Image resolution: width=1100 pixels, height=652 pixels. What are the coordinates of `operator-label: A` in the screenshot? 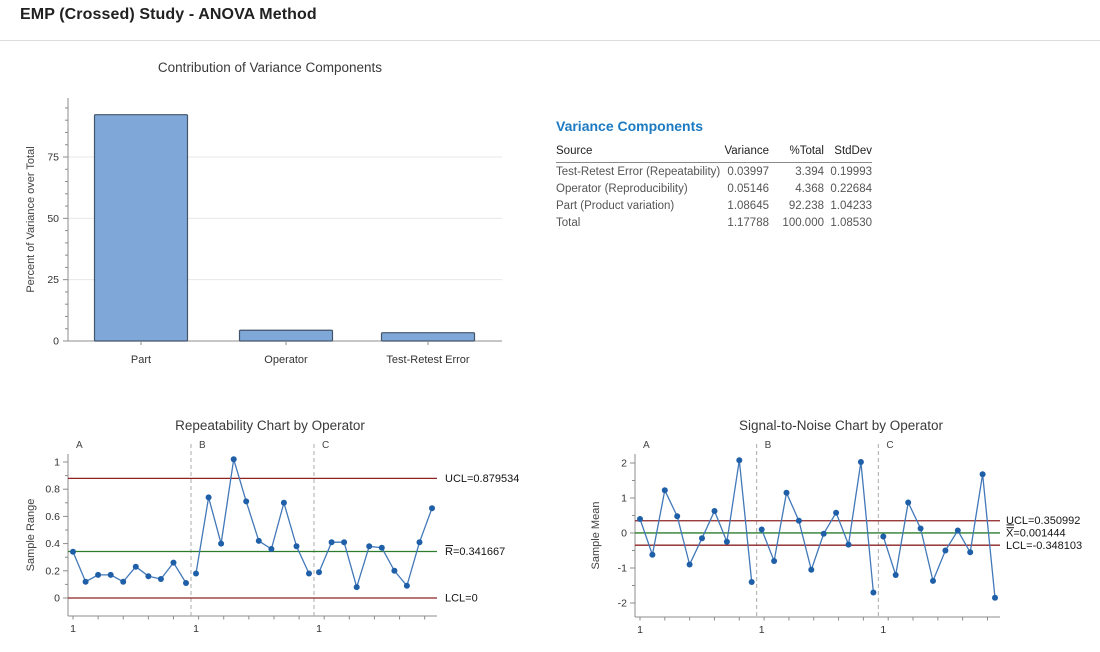 It's located at (646, 445).